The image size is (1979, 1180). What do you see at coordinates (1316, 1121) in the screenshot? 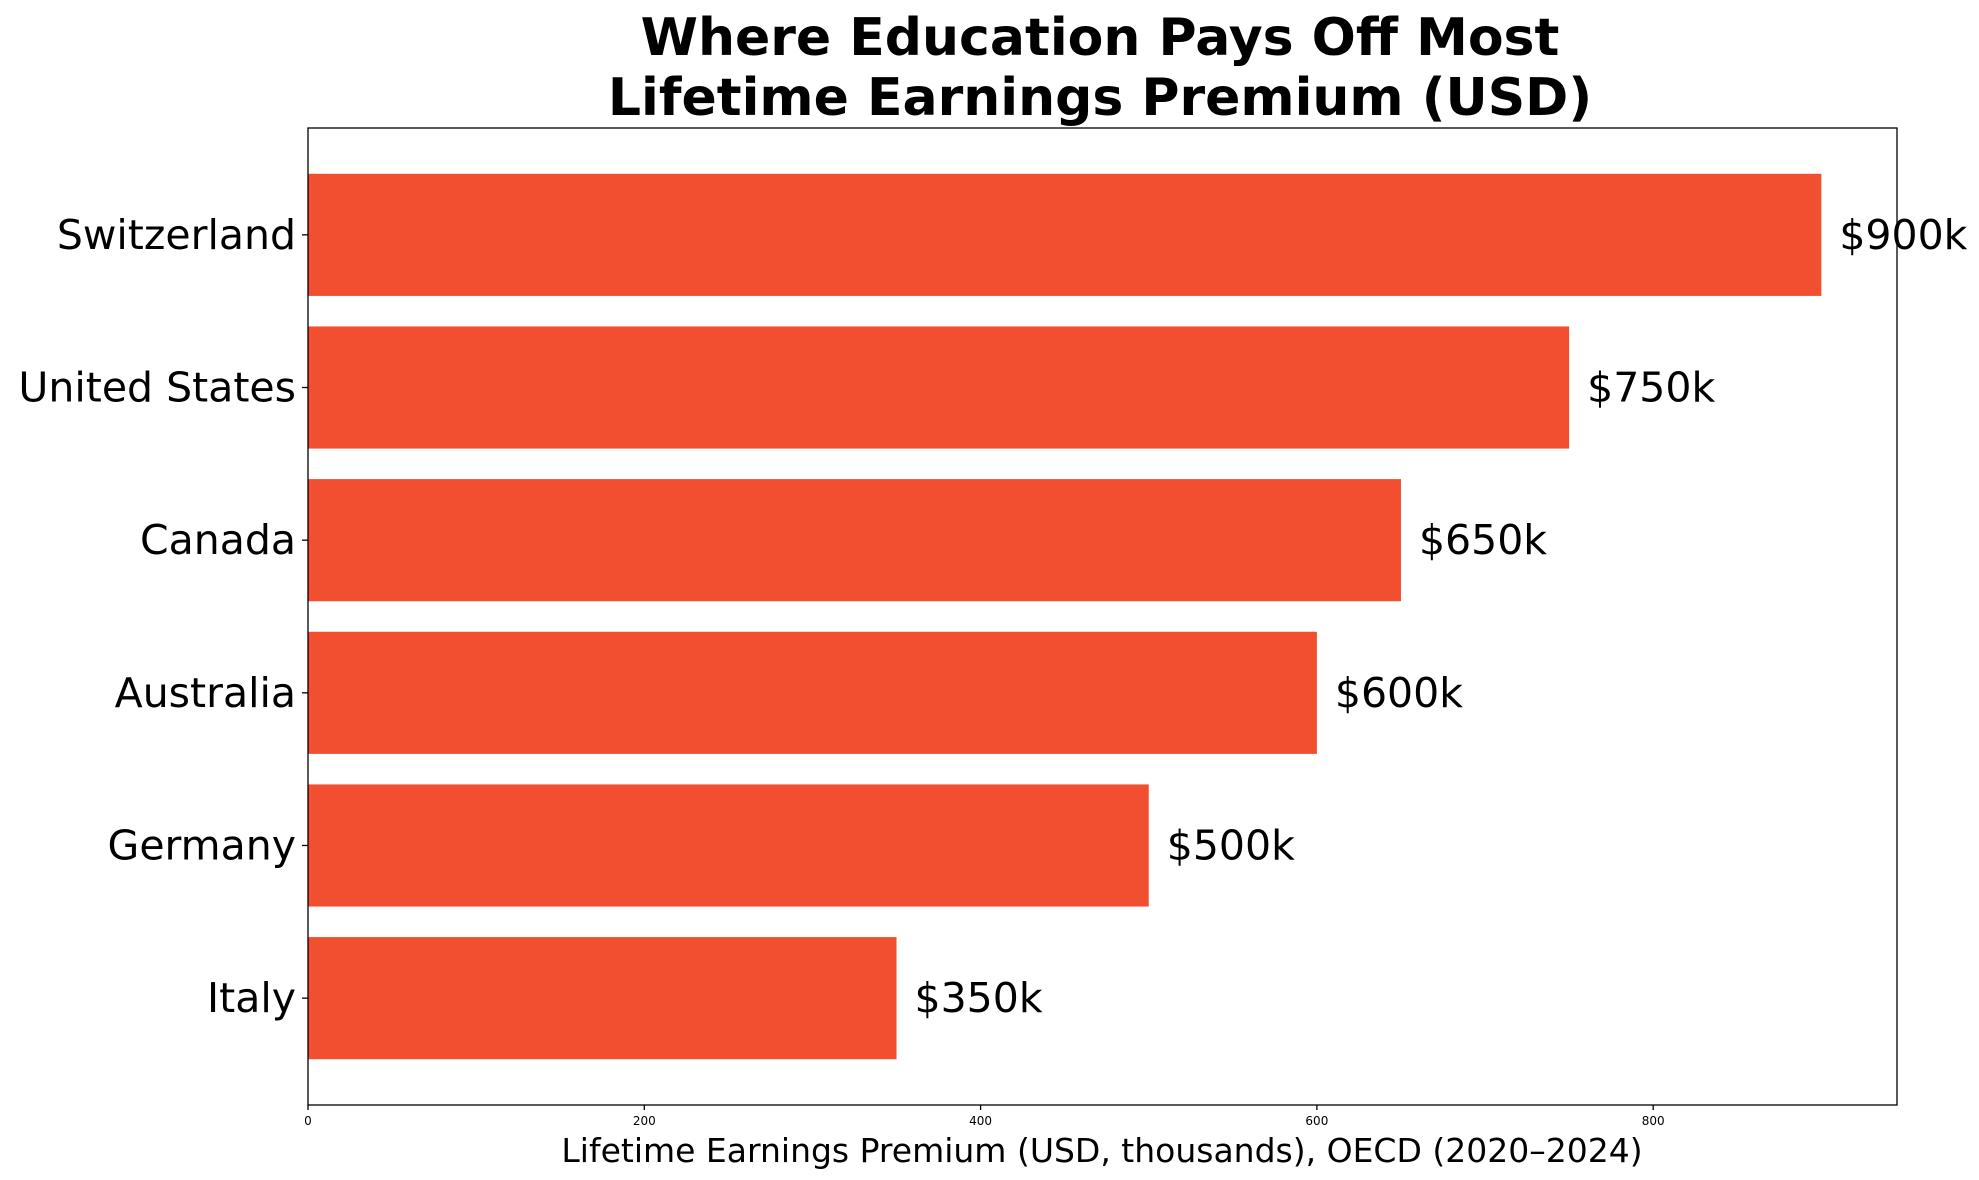
I see `x-tick-label: 600` at bounding box center [1316, 1121].